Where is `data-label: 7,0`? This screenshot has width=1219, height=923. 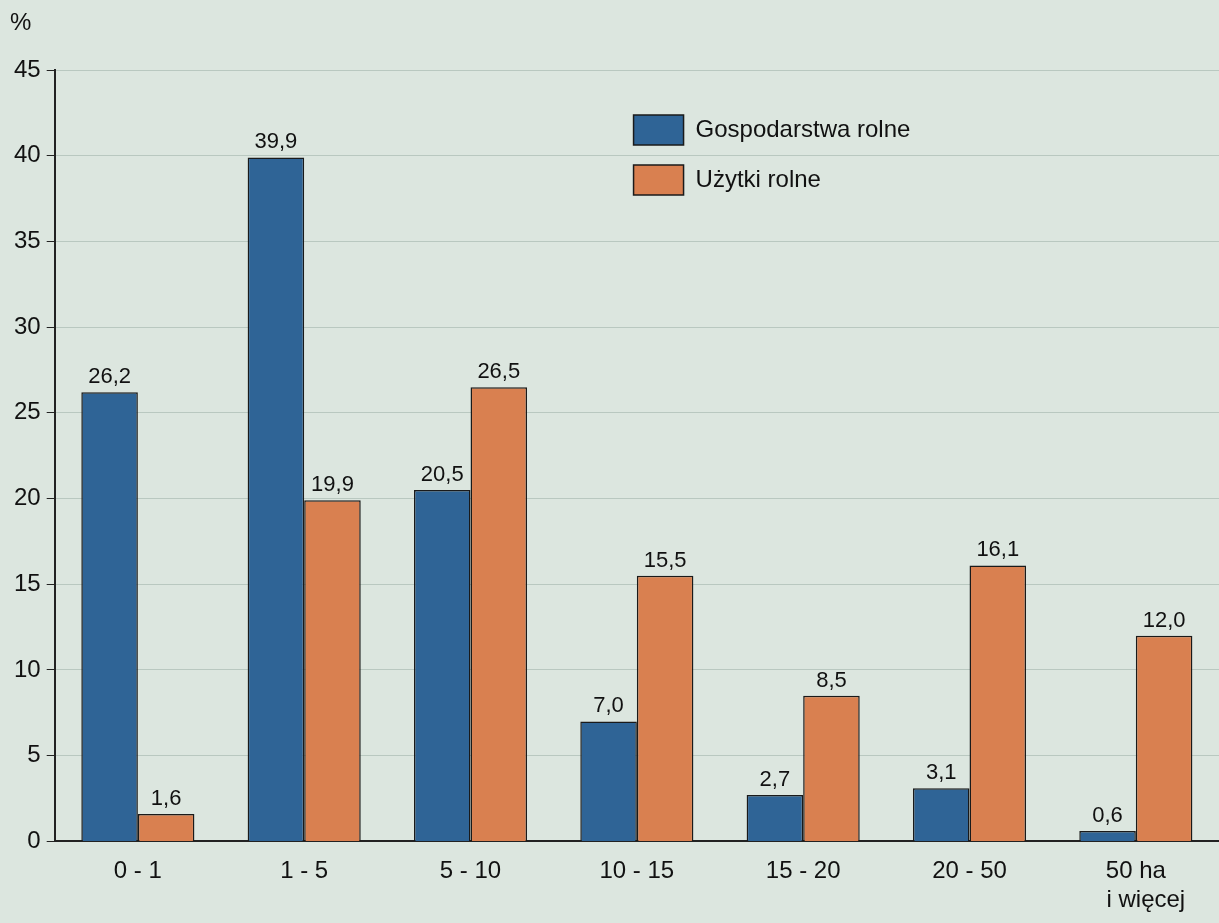 data-label: 7,0 is located at coordinates (608, 705).